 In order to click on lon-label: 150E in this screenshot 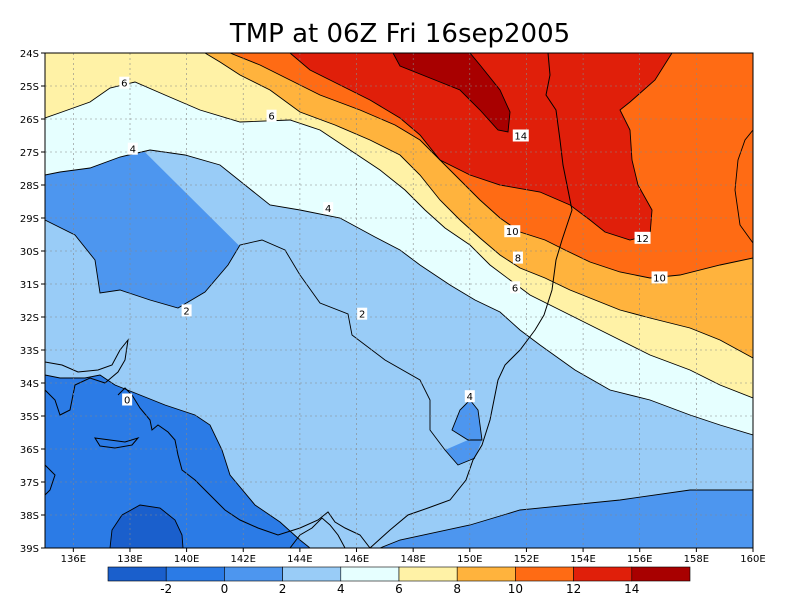, I will do `click(469, 559)`.